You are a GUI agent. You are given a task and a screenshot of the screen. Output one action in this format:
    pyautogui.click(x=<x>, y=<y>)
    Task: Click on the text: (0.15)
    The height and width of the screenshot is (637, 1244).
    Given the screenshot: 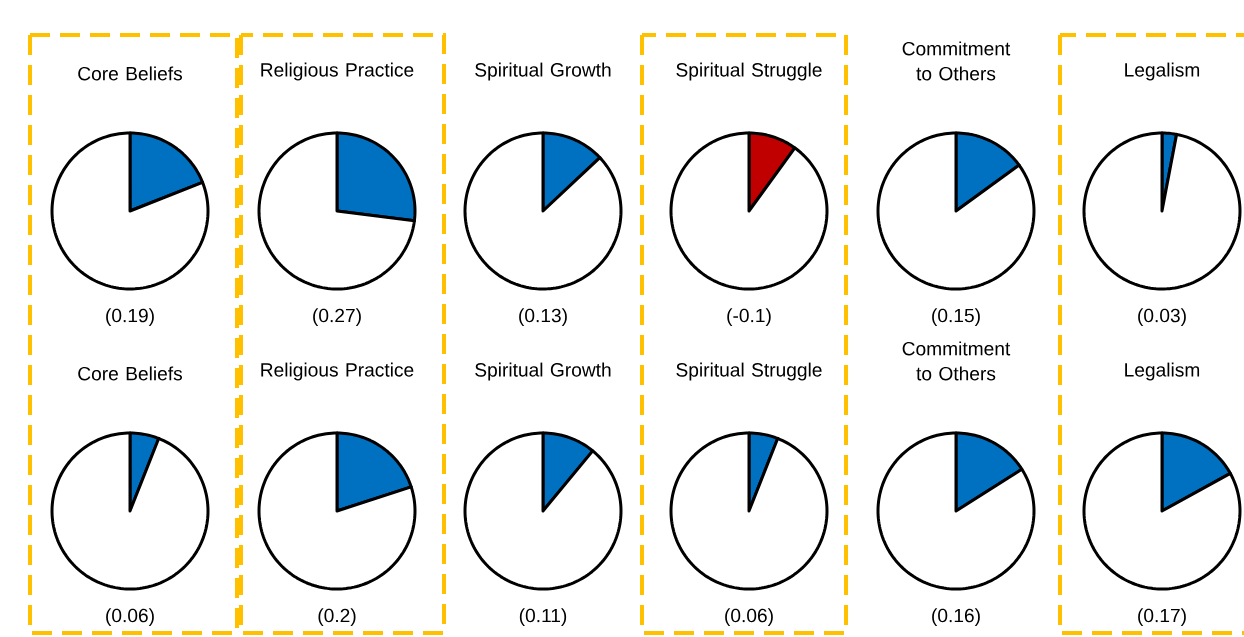 What is the action you would take?
    pyautogui.click(x=956, y=317)
    